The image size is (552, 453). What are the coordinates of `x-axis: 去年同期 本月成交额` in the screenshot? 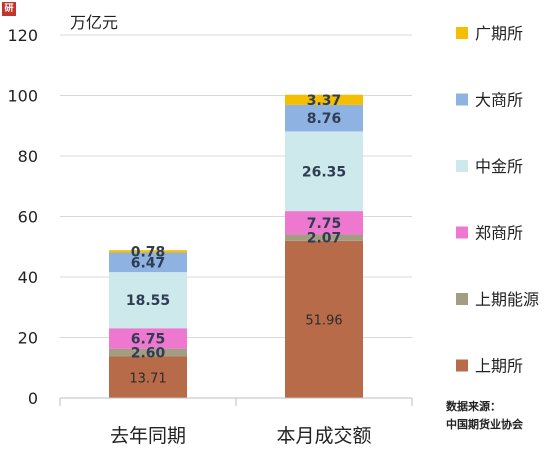 It's located at (236, 422).